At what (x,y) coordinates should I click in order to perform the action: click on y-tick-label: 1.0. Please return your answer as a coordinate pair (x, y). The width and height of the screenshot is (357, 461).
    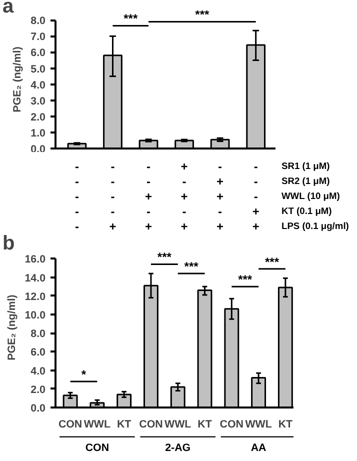
    Looking at the image, I should click on (38, 133).